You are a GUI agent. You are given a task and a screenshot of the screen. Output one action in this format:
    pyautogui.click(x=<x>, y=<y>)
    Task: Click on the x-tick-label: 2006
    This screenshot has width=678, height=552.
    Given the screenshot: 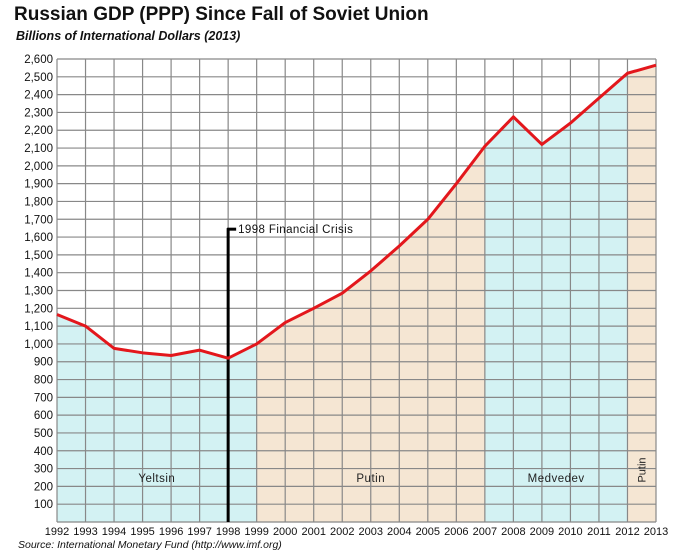 What is the action you would take?
    pyautogui.click(x=456, y=532)
    